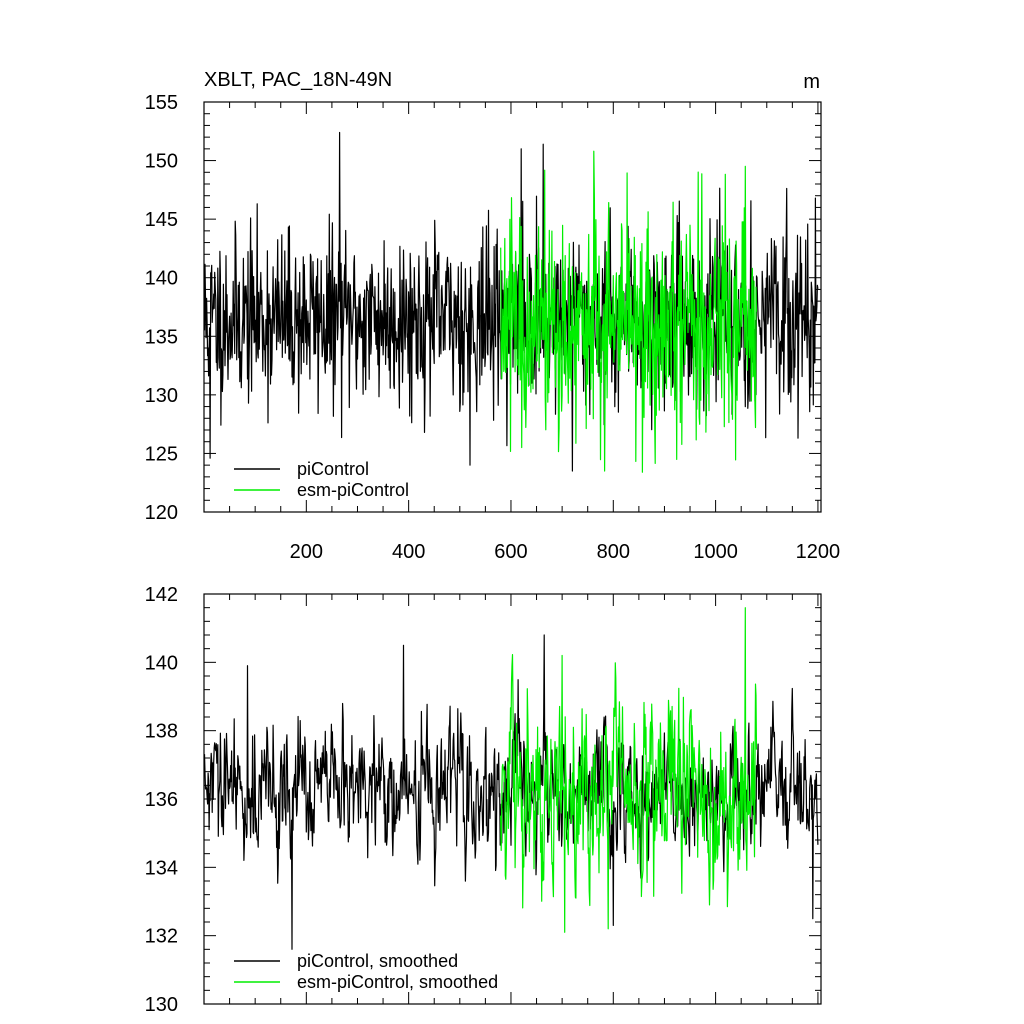 The image size is (1024, 1024). Describe the element at coordinates (629, 311) in the screenshot. I see `series-line-esm-picontrol` at that location.